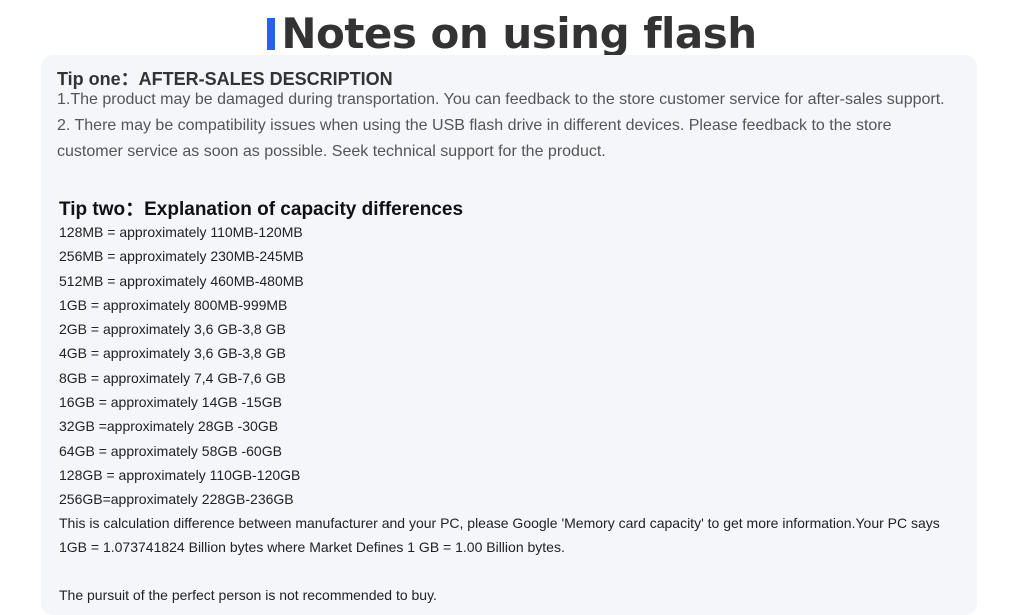 The image size is (1024, 615). Describe the element at coordinates (172, 353) in the screenshot. I see `list-item: 4GB = approximately 3,6 GB-3,8 GB` at that location.